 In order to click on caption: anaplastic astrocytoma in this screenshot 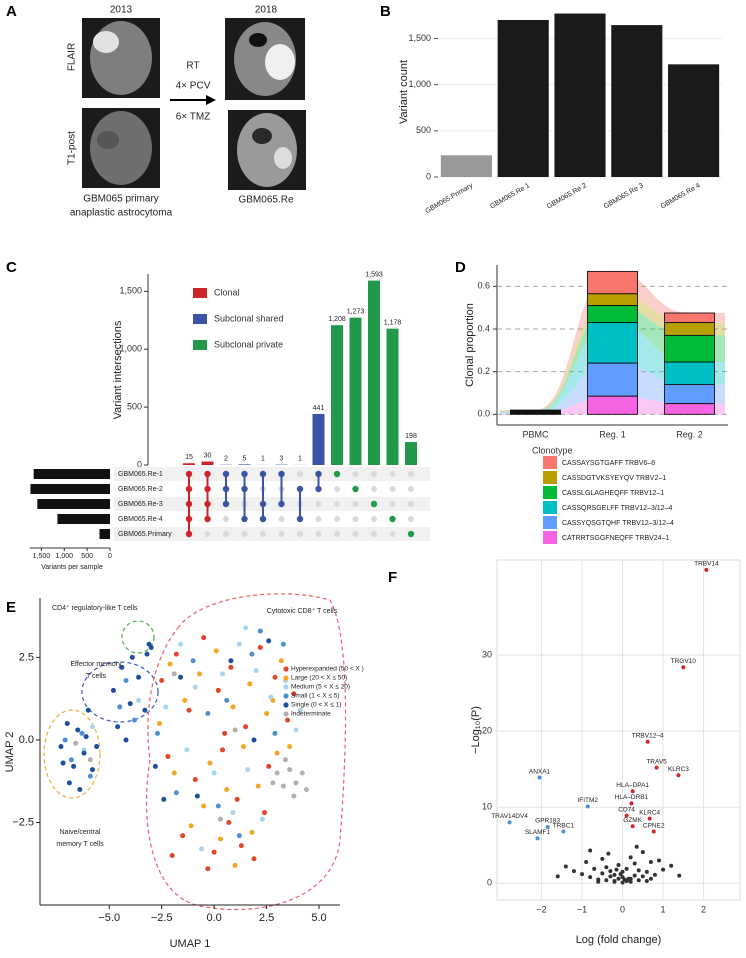, I will do `click(121, 213)`.